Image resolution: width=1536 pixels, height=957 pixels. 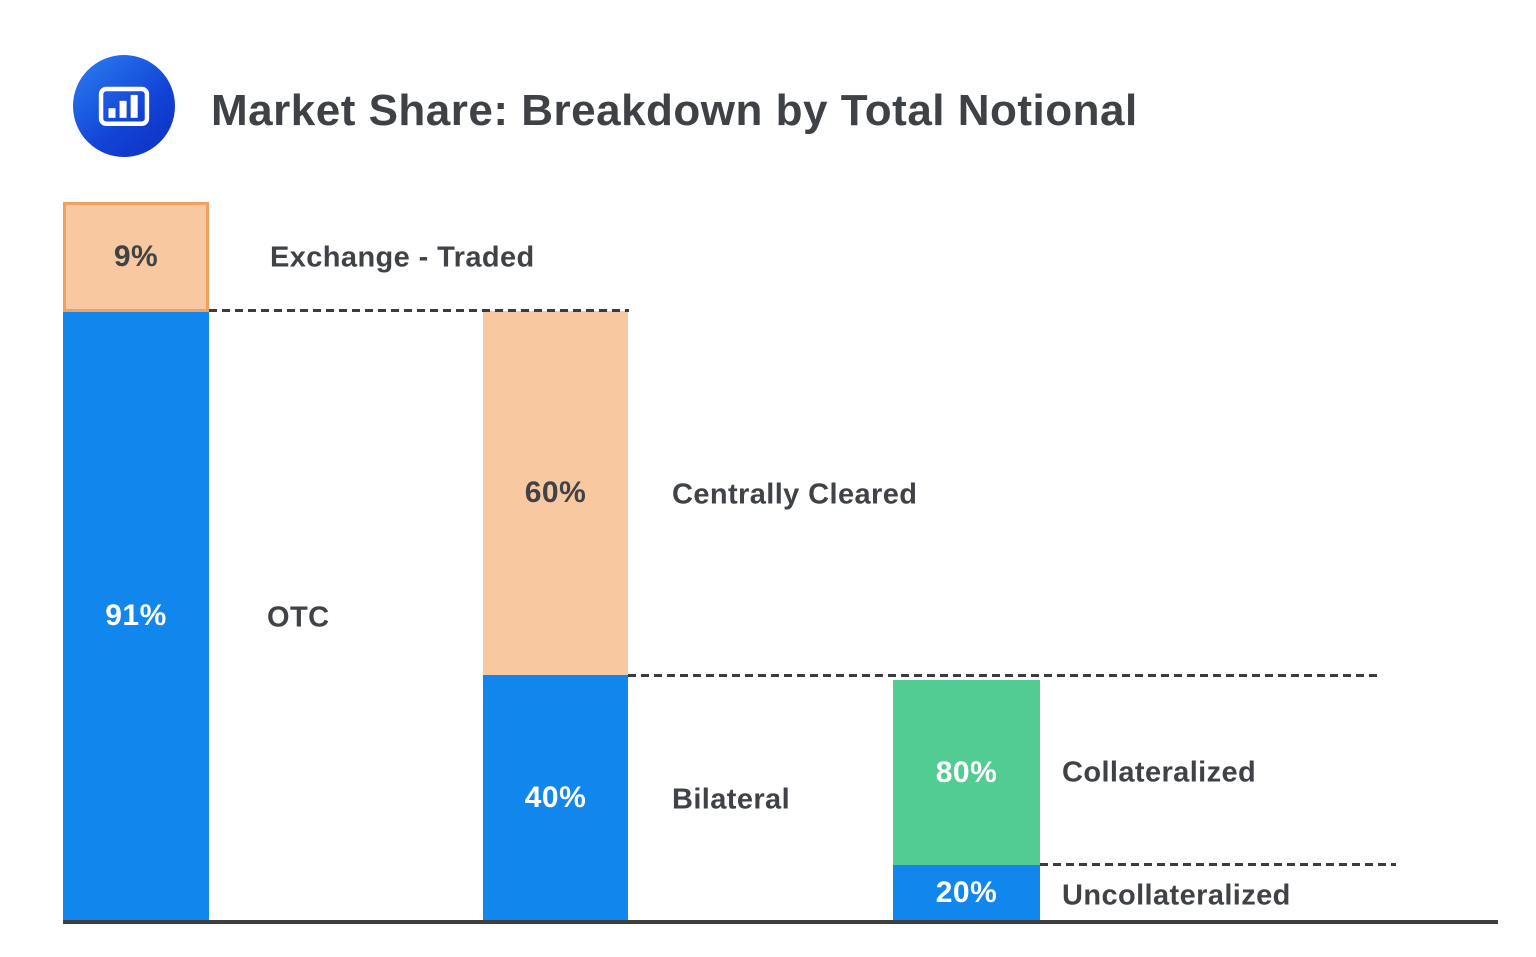 What do you see at coordinates (298, 617) in the screenshot?
I see `label-otc: OTC` at bounding box center [298, 617].